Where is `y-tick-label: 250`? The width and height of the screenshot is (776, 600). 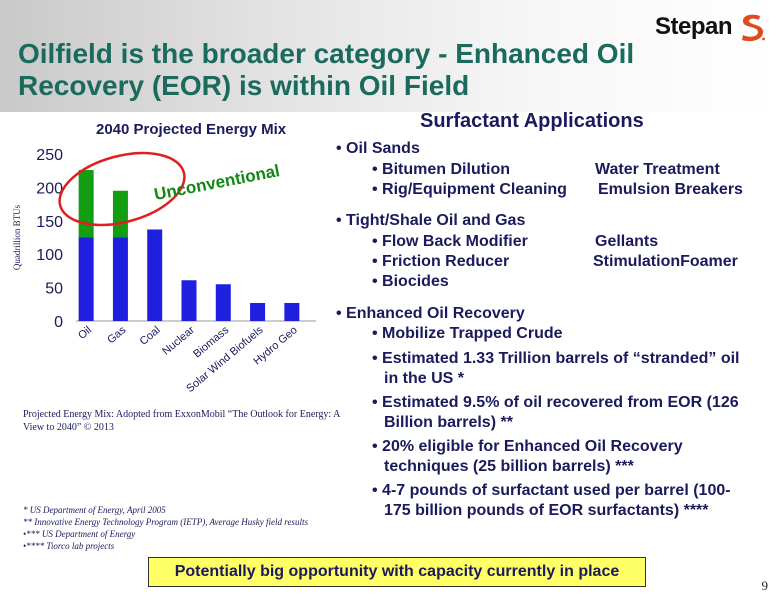
y-tick-label: 250 is located at coordinates (49, 155).